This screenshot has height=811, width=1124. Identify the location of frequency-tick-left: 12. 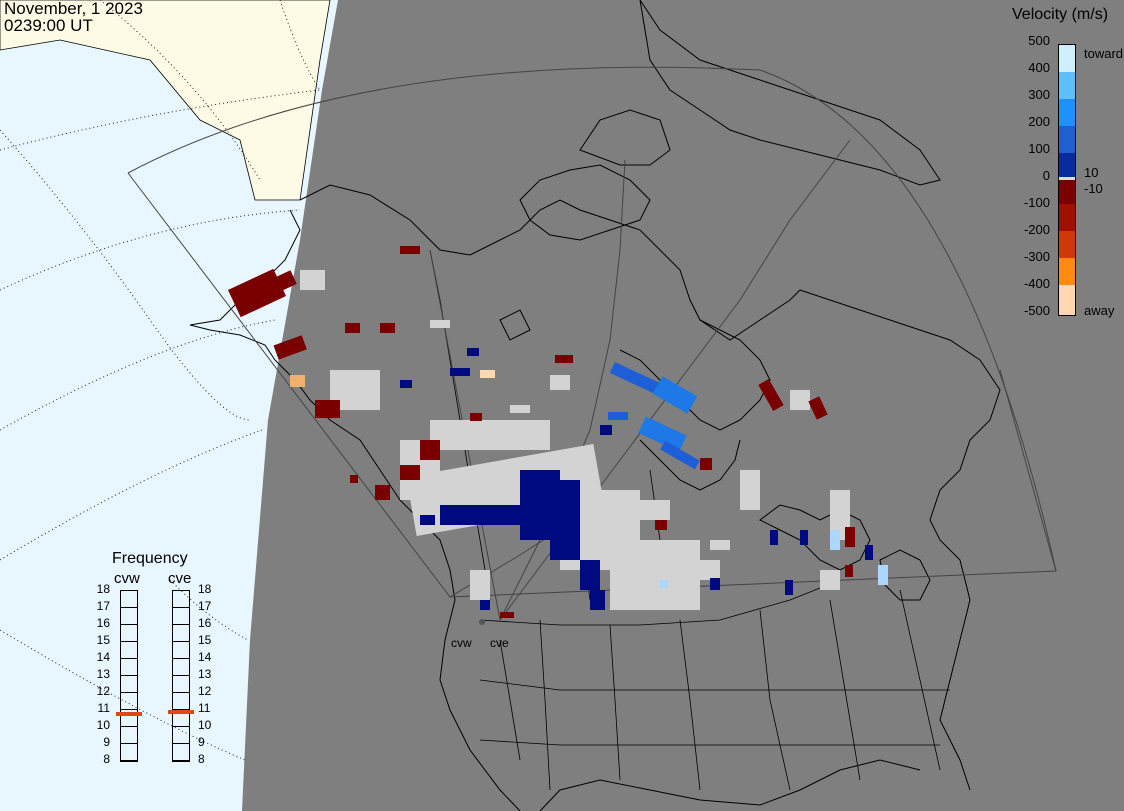
(103, 691).